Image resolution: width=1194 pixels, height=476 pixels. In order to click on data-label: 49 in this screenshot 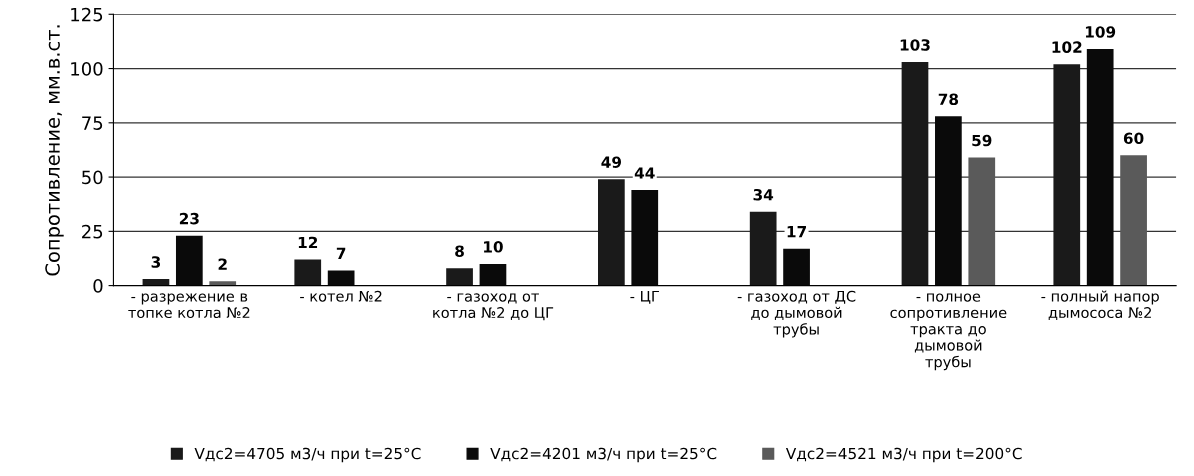, I will do `click(611, 162)`.